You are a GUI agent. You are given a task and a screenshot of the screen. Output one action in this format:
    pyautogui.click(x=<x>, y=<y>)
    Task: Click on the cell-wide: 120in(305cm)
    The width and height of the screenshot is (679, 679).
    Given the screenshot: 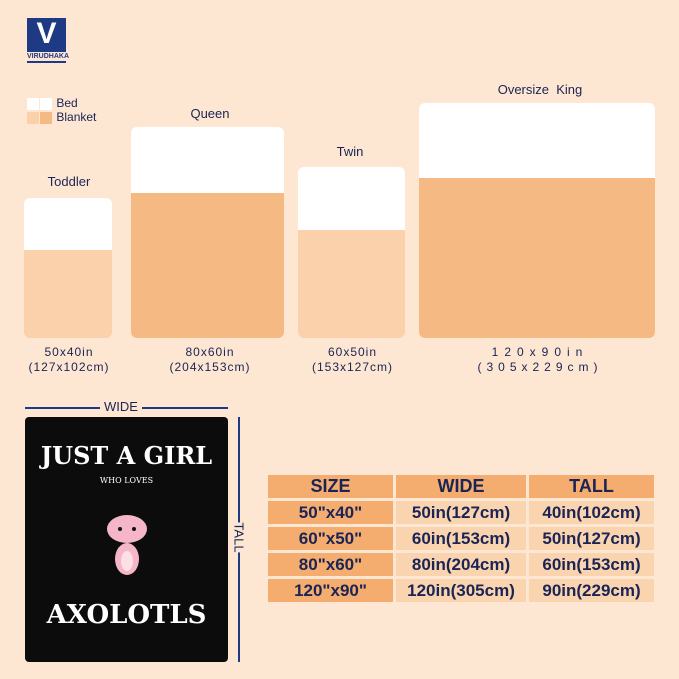 What is the action you would take?
    pyautogui.click(x=461, y=590)
    